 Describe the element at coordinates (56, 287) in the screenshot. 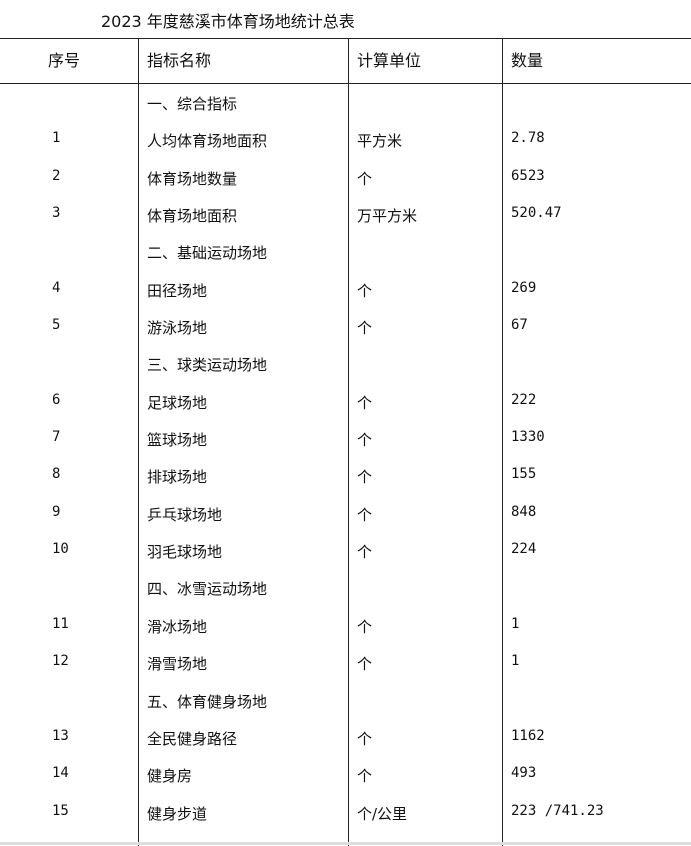

I see `row-seq: 4` at that location.